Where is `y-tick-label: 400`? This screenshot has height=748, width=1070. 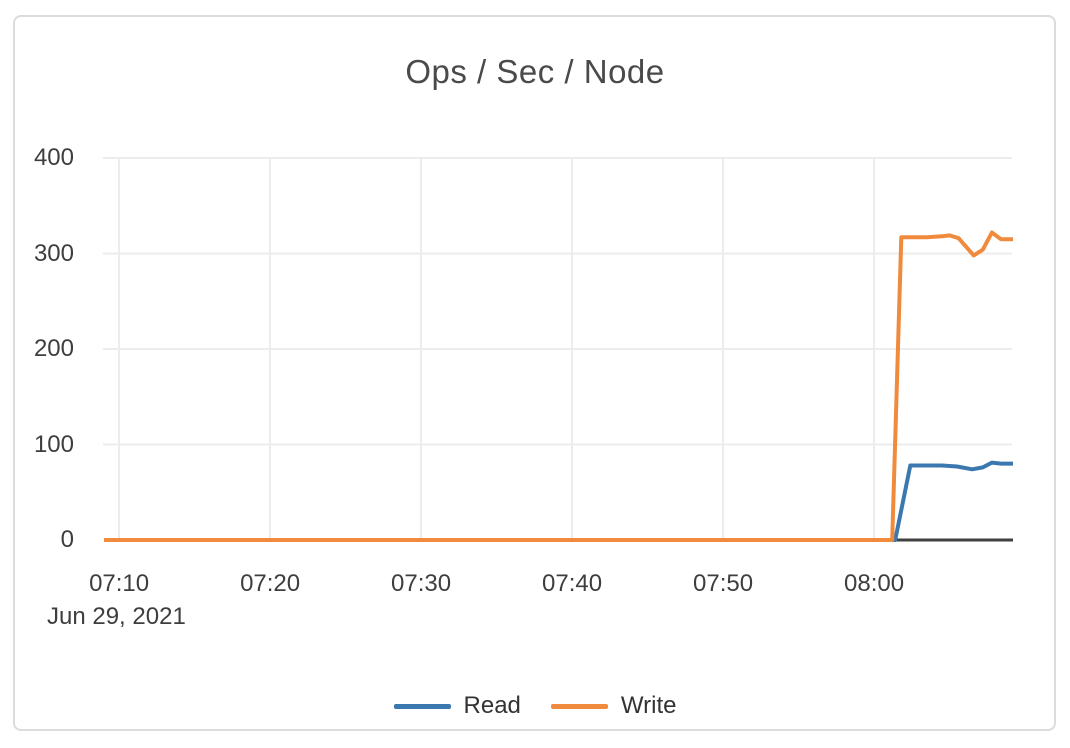
y-tick-label: 400 is located at coordinates (53, 157).